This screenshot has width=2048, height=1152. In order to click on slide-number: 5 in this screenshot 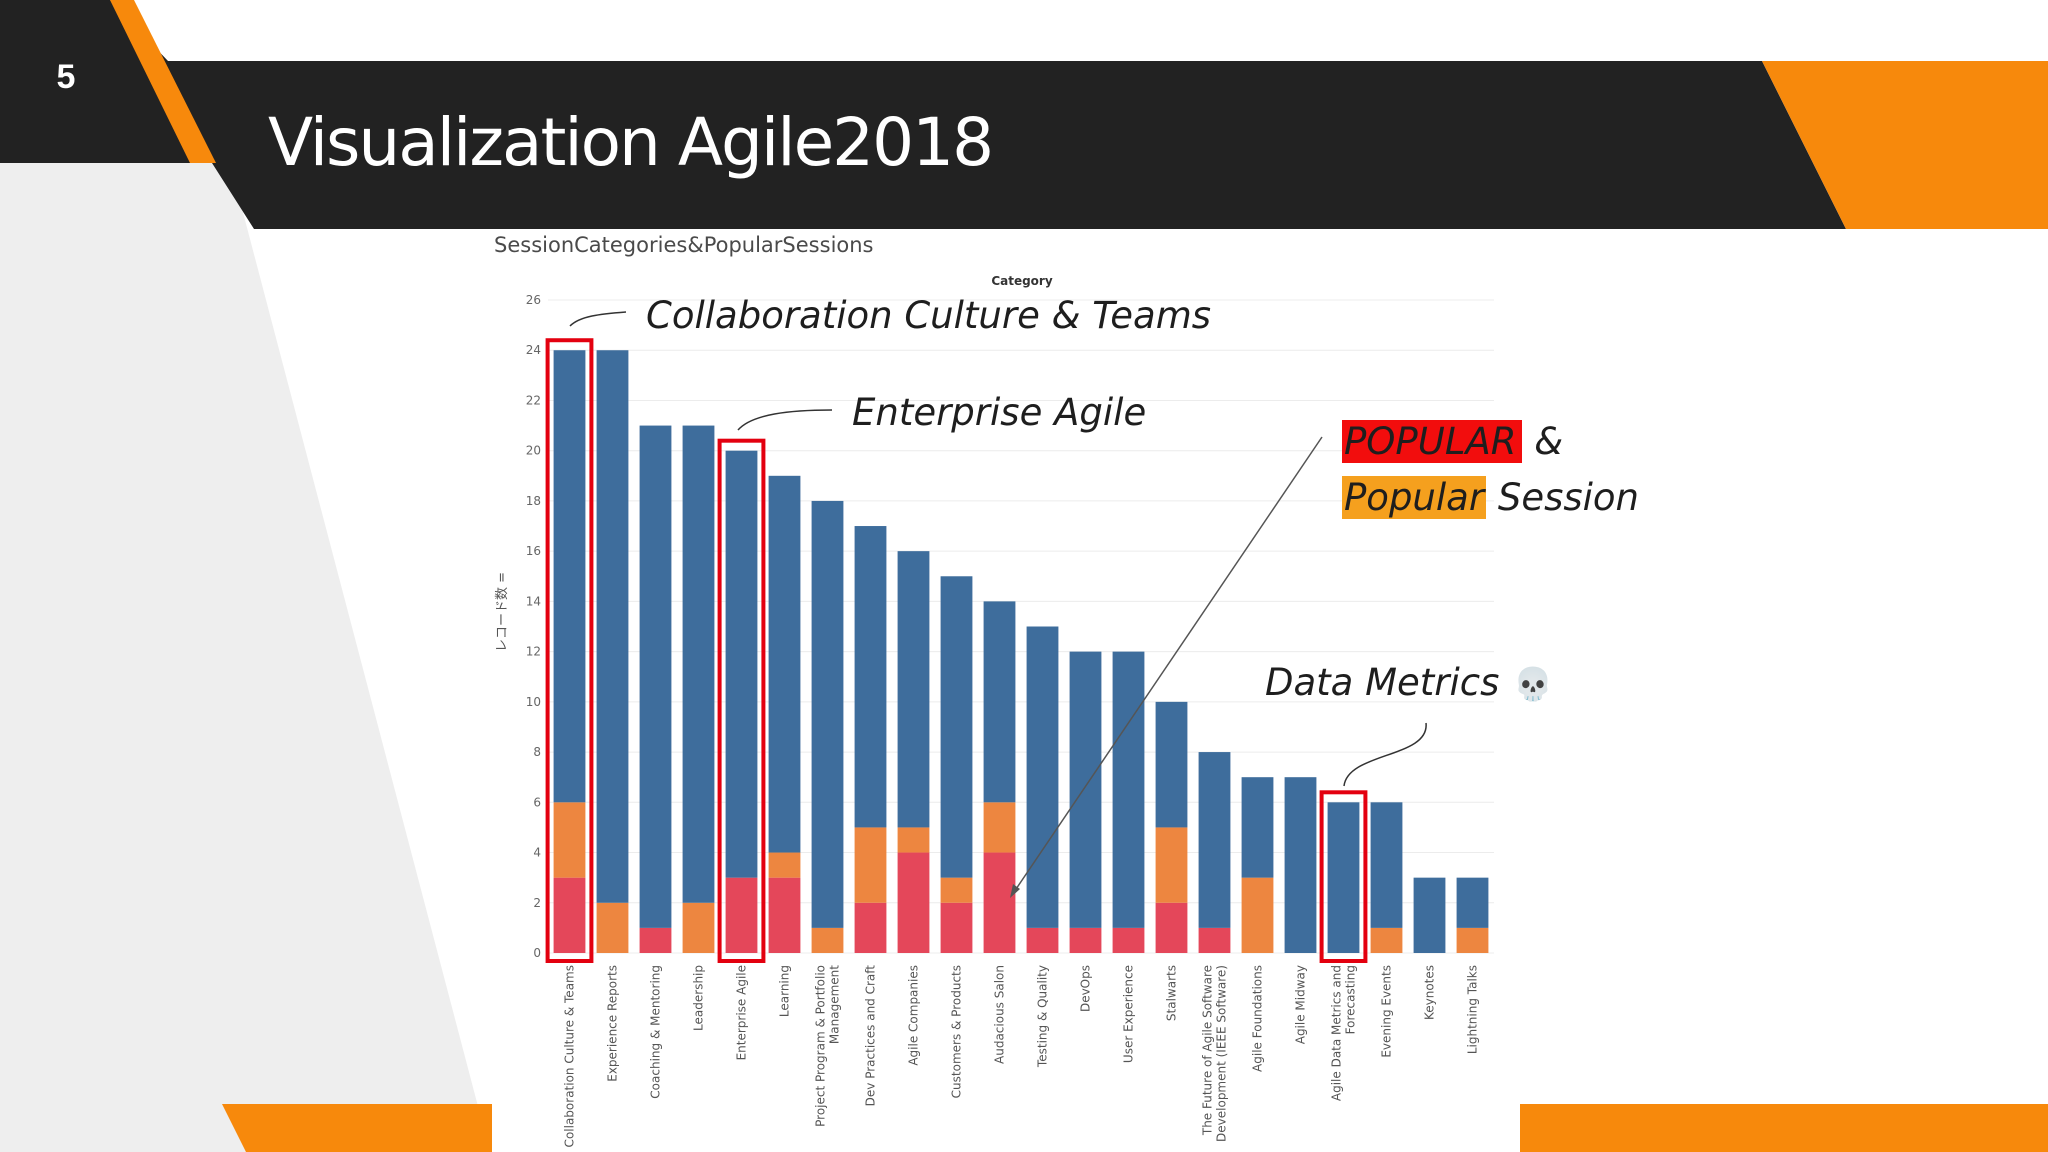, I will do `click(66, 77)`.